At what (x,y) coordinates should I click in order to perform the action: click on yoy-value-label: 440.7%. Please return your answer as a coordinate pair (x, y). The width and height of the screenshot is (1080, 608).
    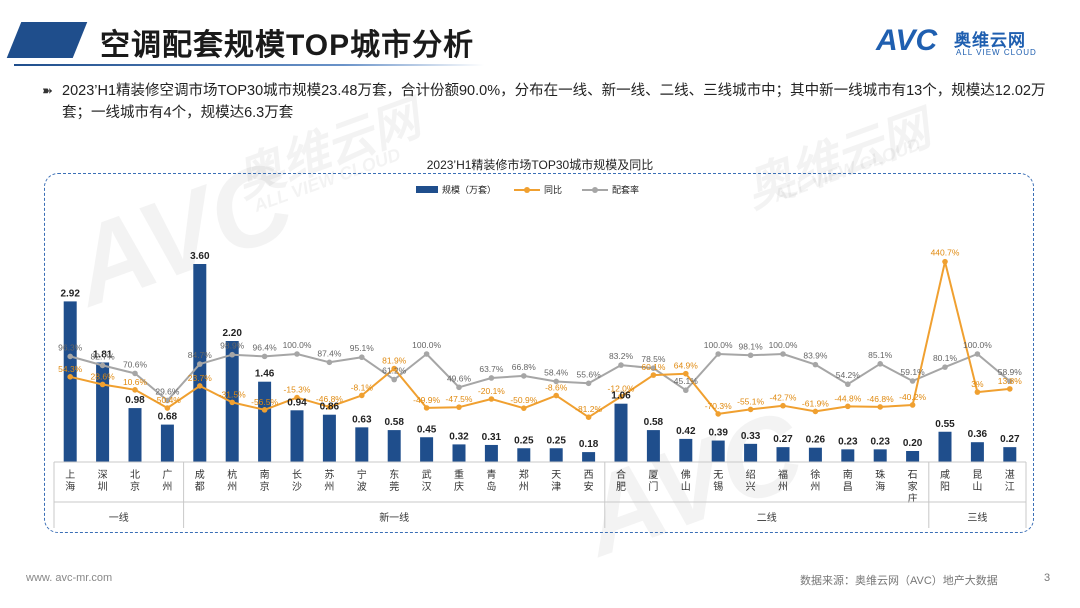
    Looking at the image, I should click on (945, 253).